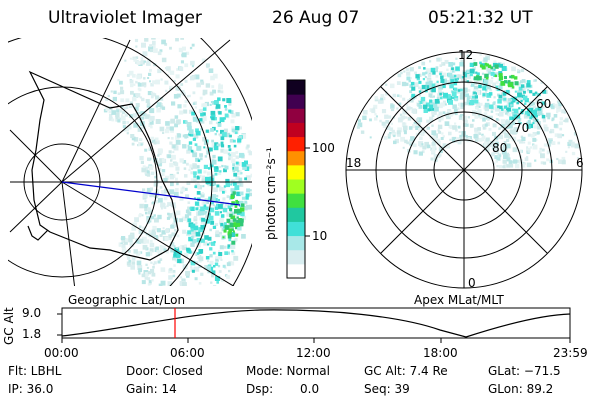 This screenshot has height=400, width=600. I want to click on lat-label-80: 80, so click(500, 148).